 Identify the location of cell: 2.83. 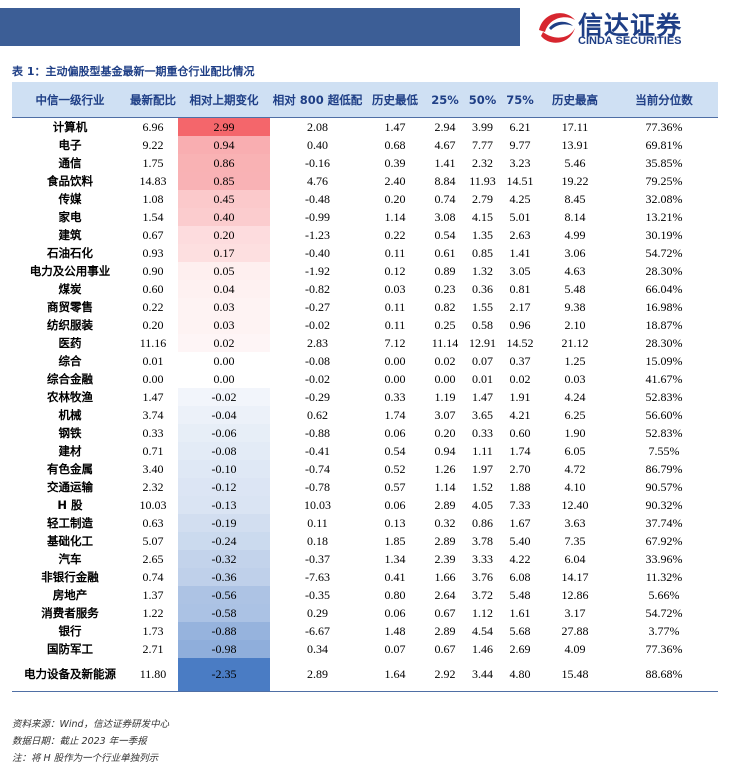
(317, 342).